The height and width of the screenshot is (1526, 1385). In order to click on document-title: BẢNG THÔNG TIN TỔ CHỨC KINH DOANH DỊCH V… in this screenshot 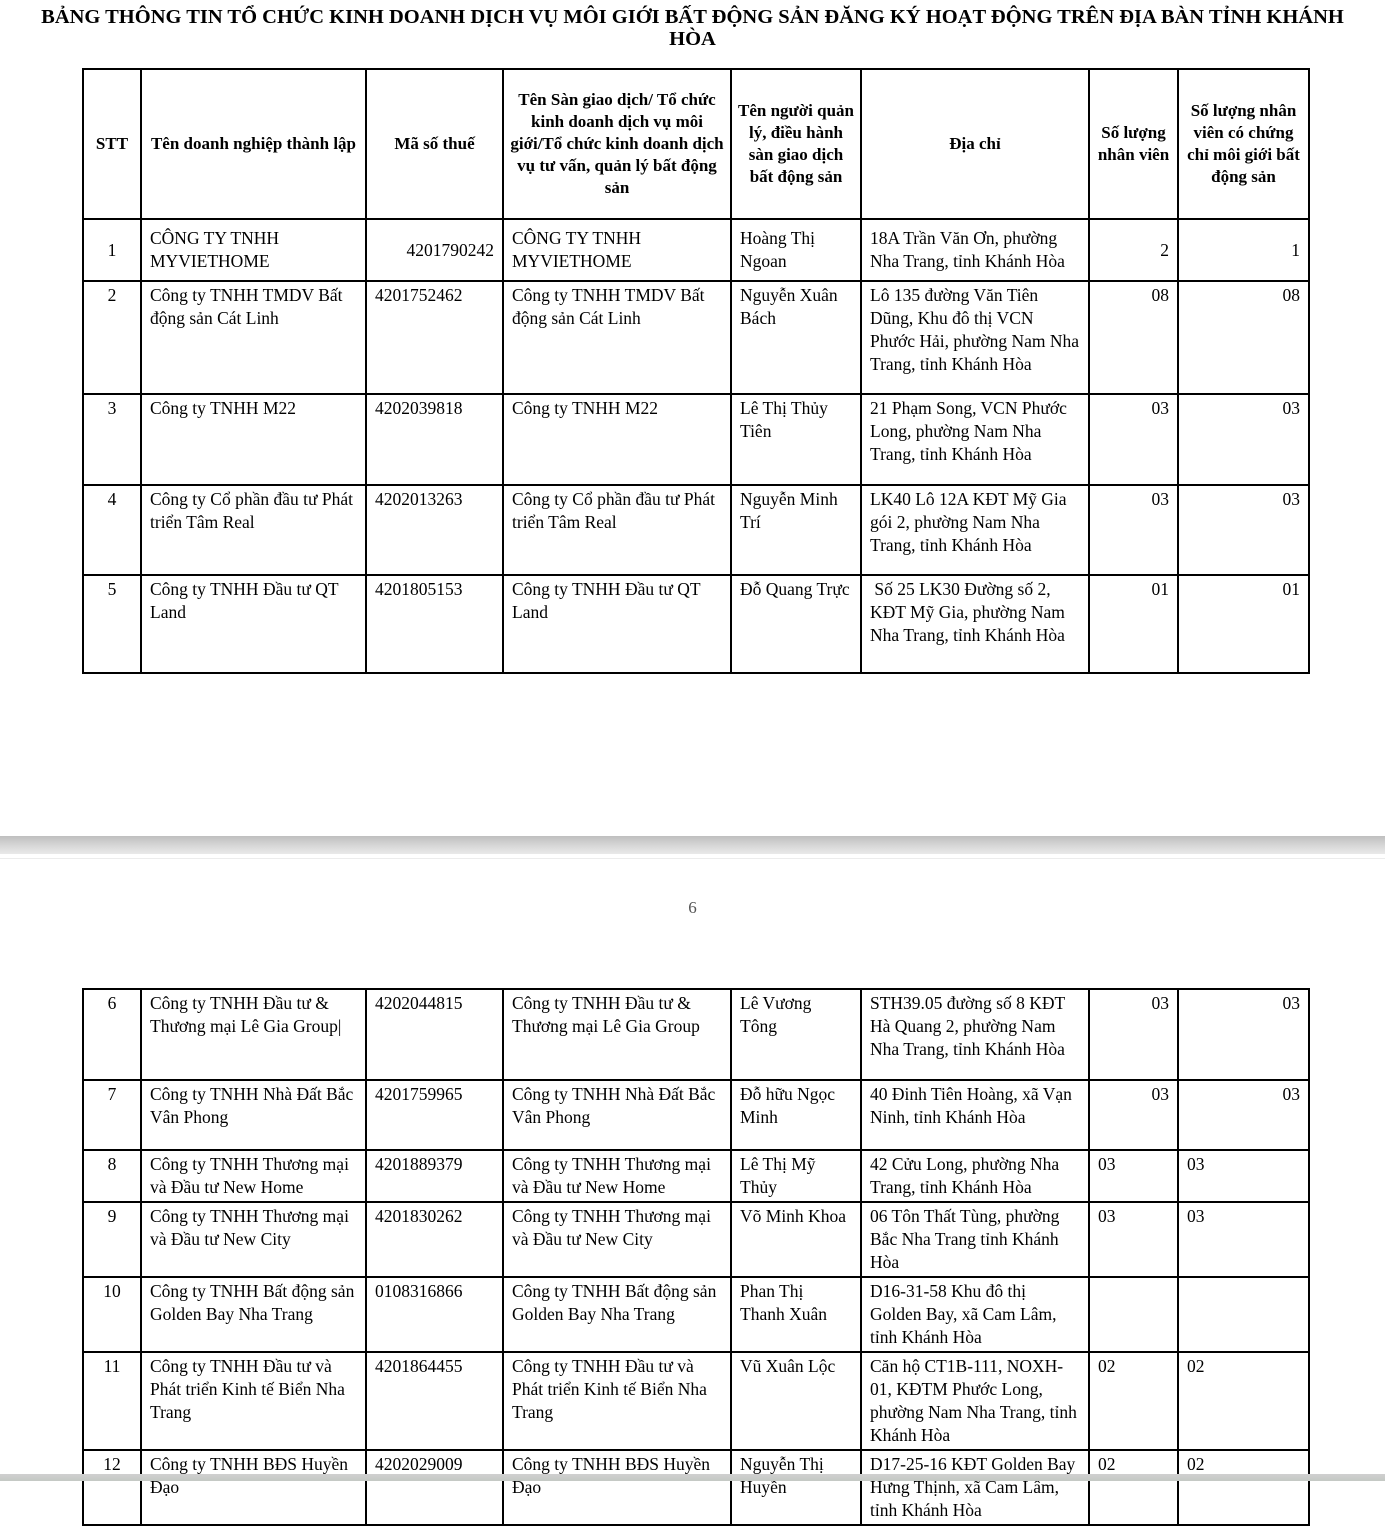, I will do `click(692, 28)`.